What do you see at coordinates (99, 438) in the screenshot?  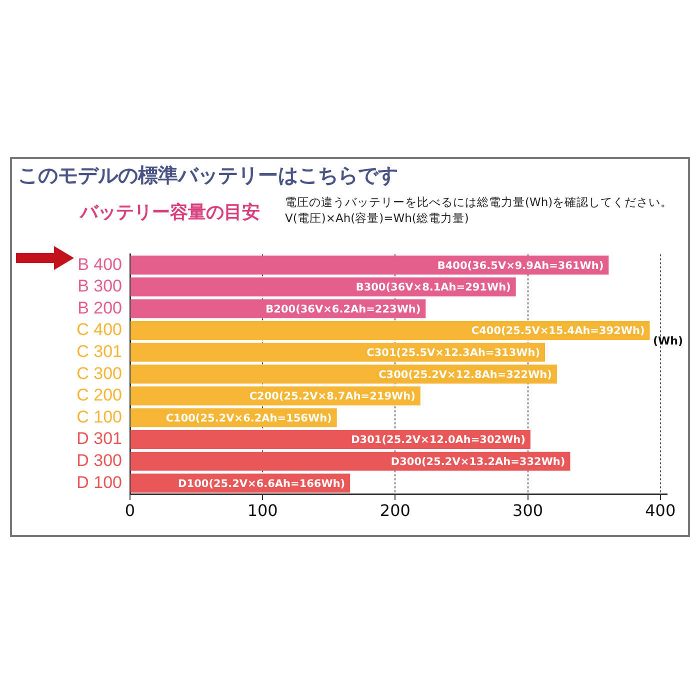 I see `y-tick-label: D 301` at bounding box center [99, 438].